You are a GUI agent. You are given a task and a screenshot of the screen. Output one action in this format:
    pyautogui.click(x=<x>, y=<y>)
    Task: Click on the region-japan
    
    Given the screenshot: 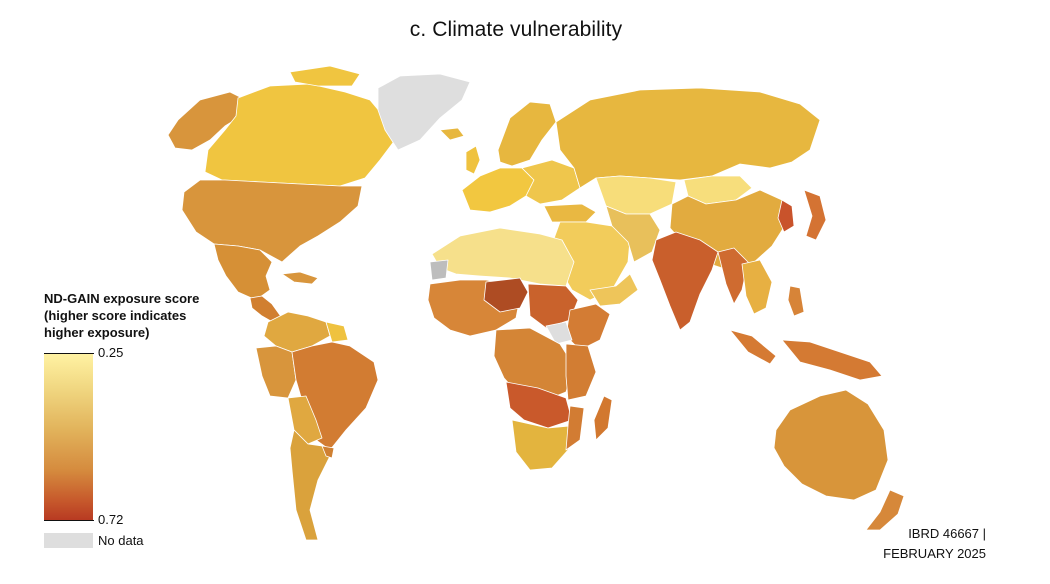 What is the action you would take?
    pyautogui.click(x=815, y=215)
    